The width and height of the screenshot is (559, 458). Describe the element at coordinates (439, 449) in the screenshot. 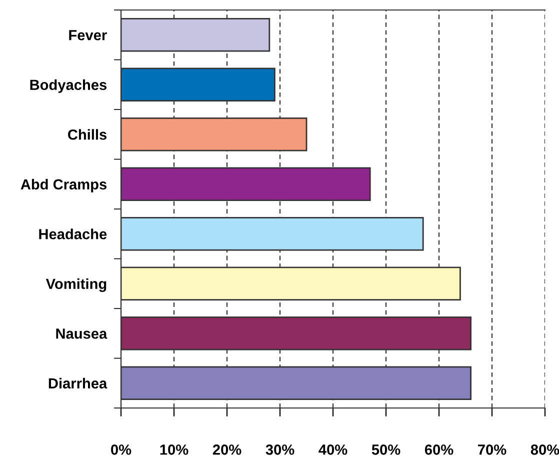

I see `x-tick-label: 60%` at that location.